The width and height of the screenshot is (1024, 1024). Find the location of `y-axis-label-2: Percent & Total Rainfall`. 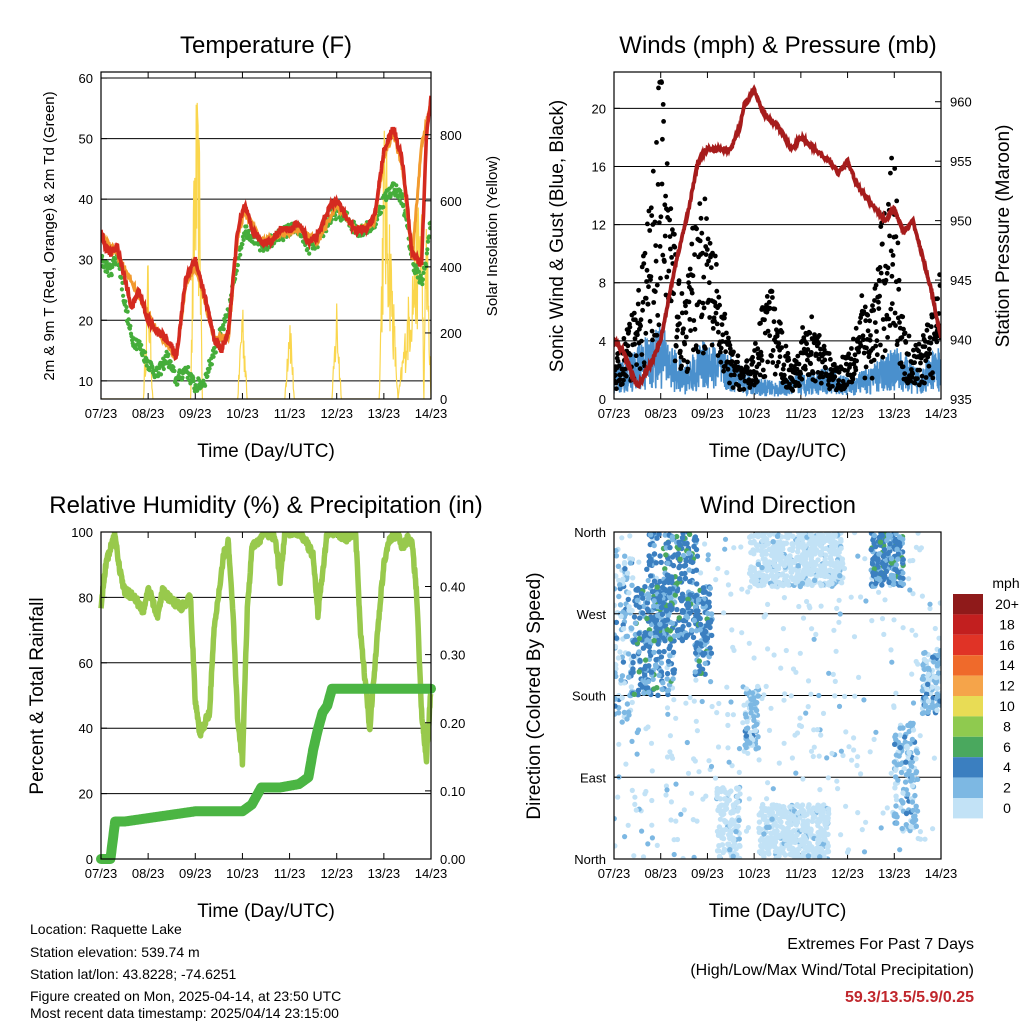

y-axis-label-2: Percent & Total Rainfall is located at coordinates (37, 695).